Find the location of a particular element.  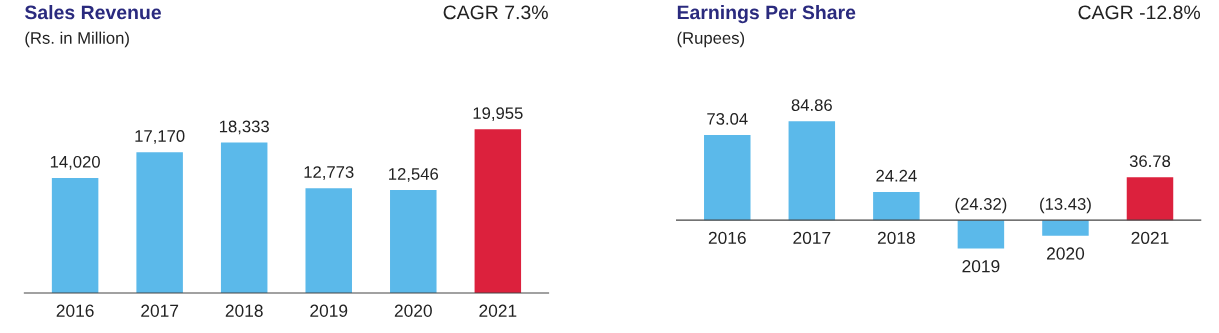

data-label: 24.24 is located at coordinates (896, 175).